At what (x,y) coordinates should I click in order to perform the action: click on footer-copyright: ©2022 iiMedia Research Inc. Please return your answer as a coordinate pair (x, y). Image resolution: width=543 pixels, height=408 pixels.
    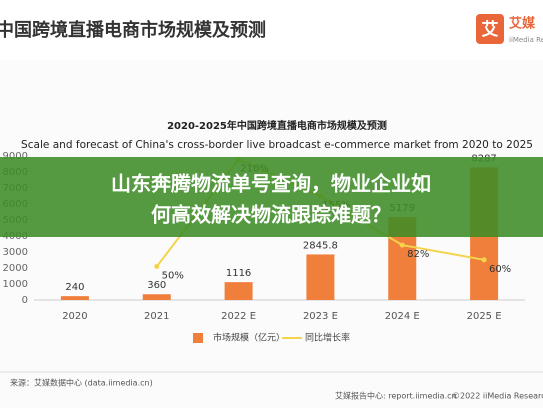
    Looking at the image, I should click on (497, 396).